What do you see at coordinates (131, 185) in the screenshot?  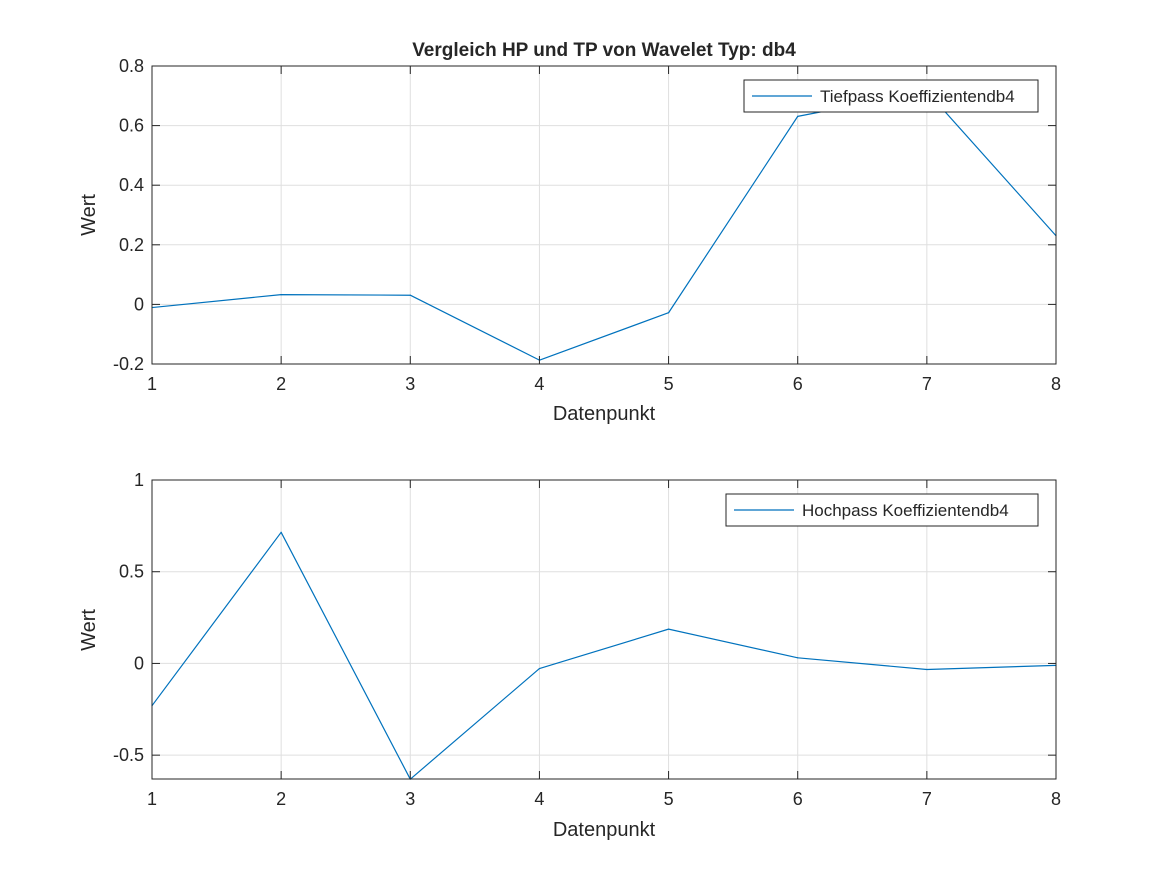 I see `y-tick-label: 0.4` at bounding box center [131, 185].